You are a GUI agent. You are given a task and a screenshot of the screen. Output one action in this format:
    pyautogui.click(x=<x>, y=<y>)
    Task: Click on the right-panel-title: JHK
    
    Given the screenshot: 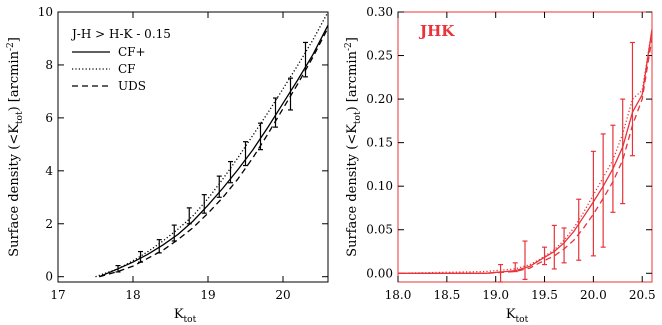 What is the action you would take?
    pyautogui.click(x=436, y=31)
    